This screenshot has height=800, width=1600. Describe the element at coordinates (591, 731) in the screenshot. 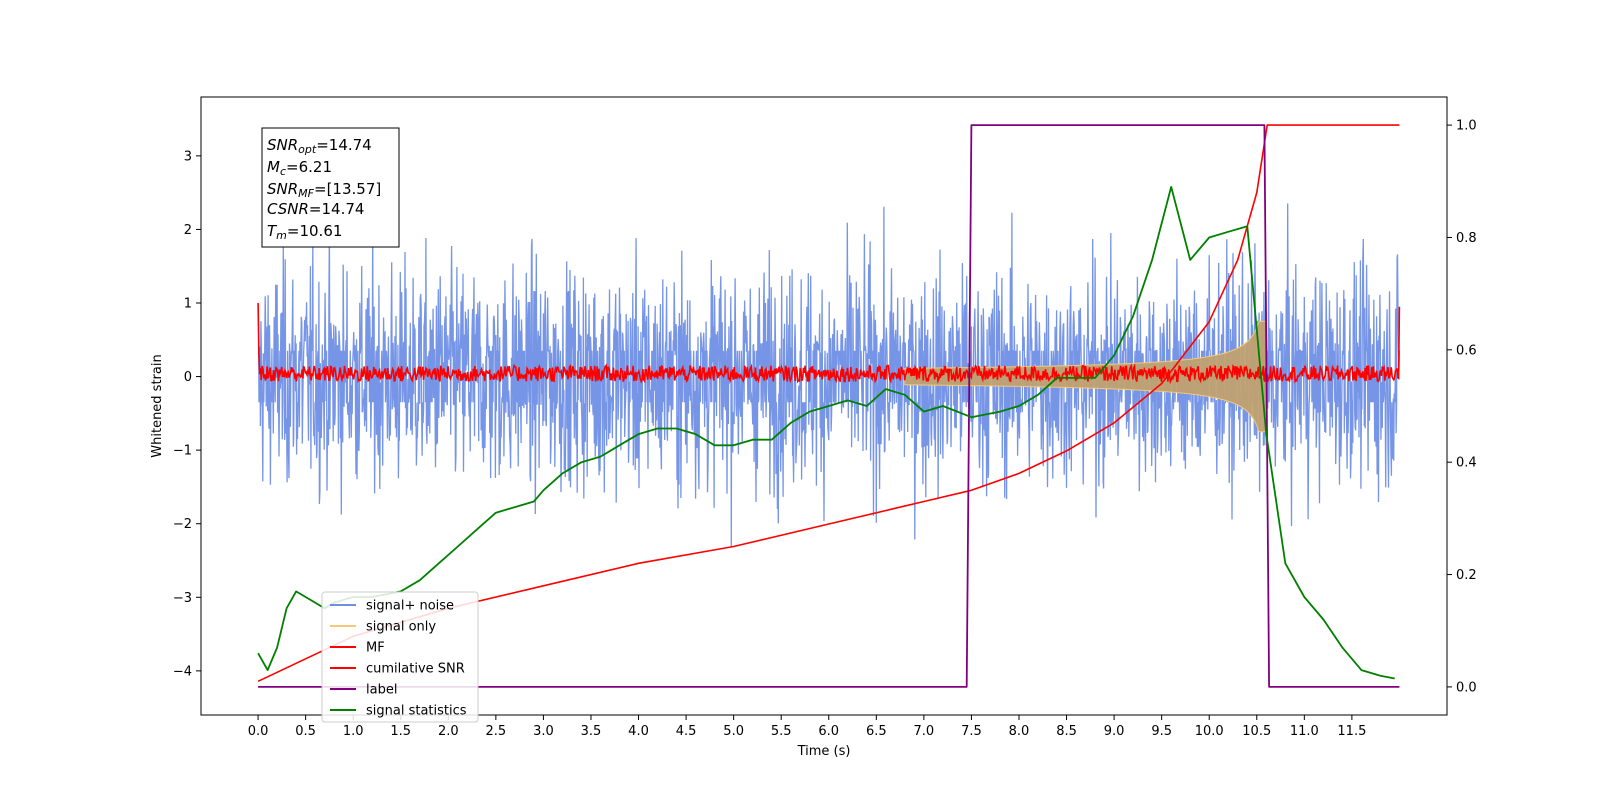

I see `x-tick-label: 3.5` at that location.